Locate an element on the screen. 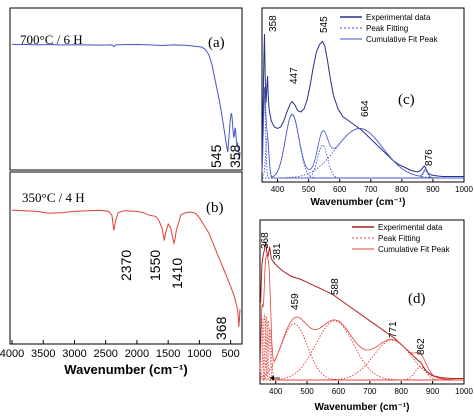  x-tick-label-d-900: 900 is located at coordinates (433, 391).